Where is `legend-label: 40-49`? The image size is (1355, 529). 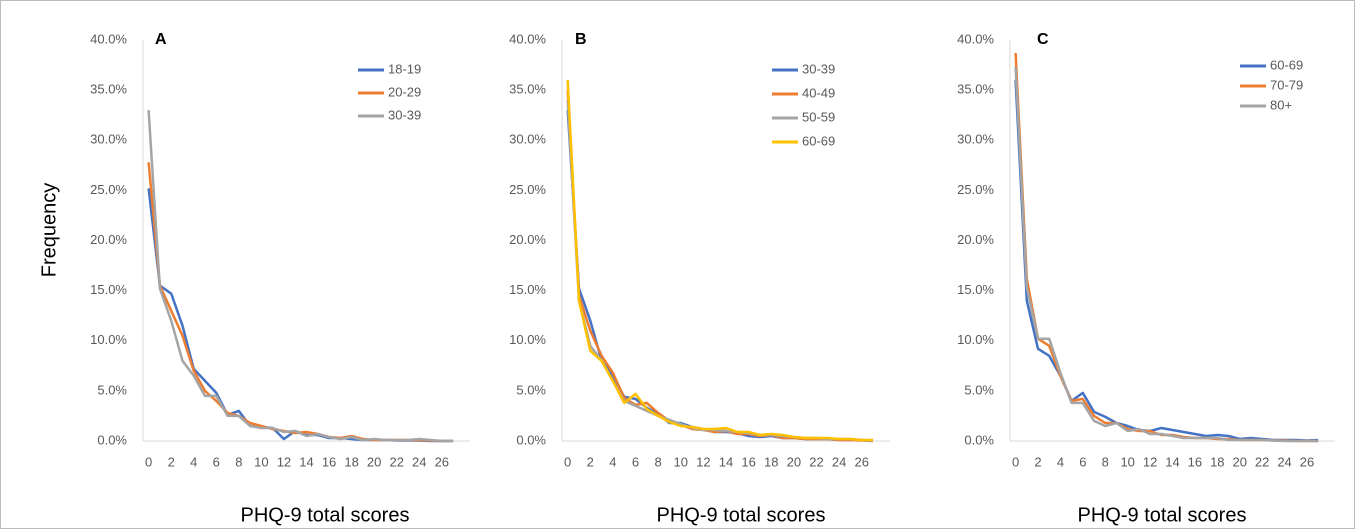 legend-label: 40-49 is located at coordinates (818, 92).